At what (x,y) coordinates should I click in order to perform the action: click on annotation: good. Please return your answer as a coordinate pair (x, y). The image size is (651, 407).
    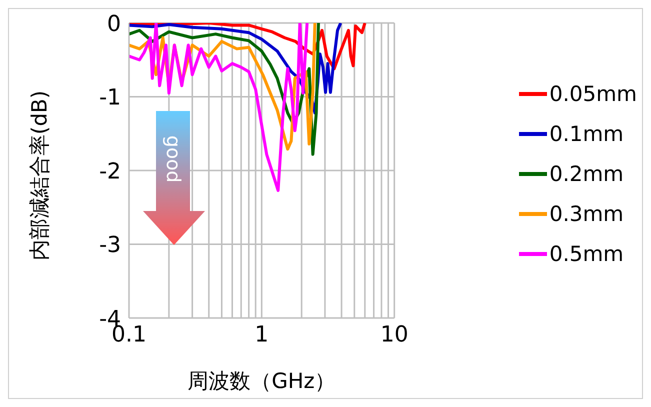
    Looking at the image, I should click on (173, 159).